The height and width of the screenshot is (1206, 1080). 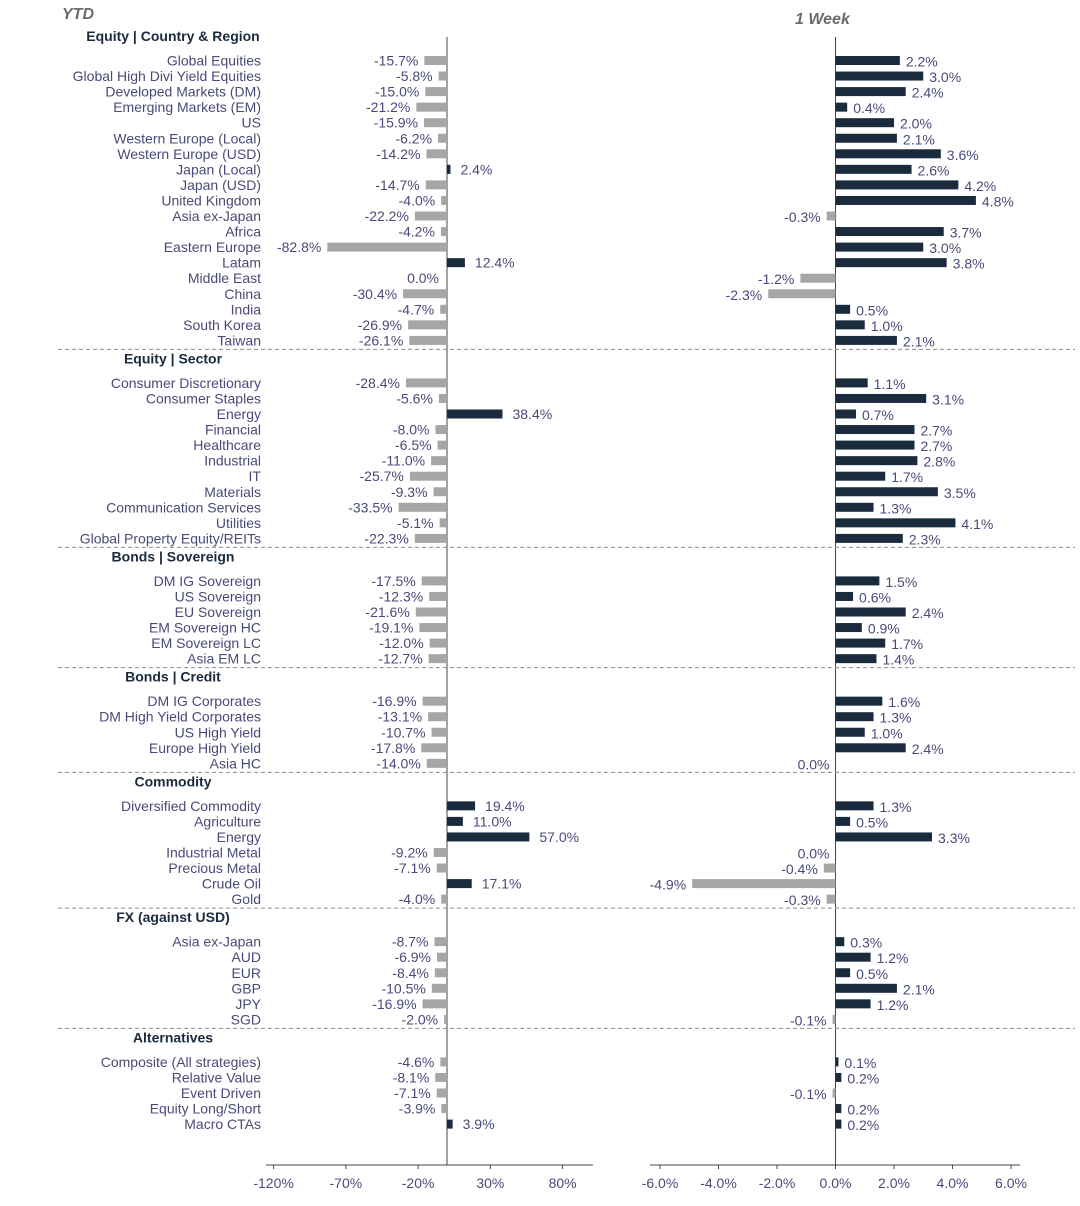 I want to click on ytd-value-label: -12.7%, so click(x=400, y=659).